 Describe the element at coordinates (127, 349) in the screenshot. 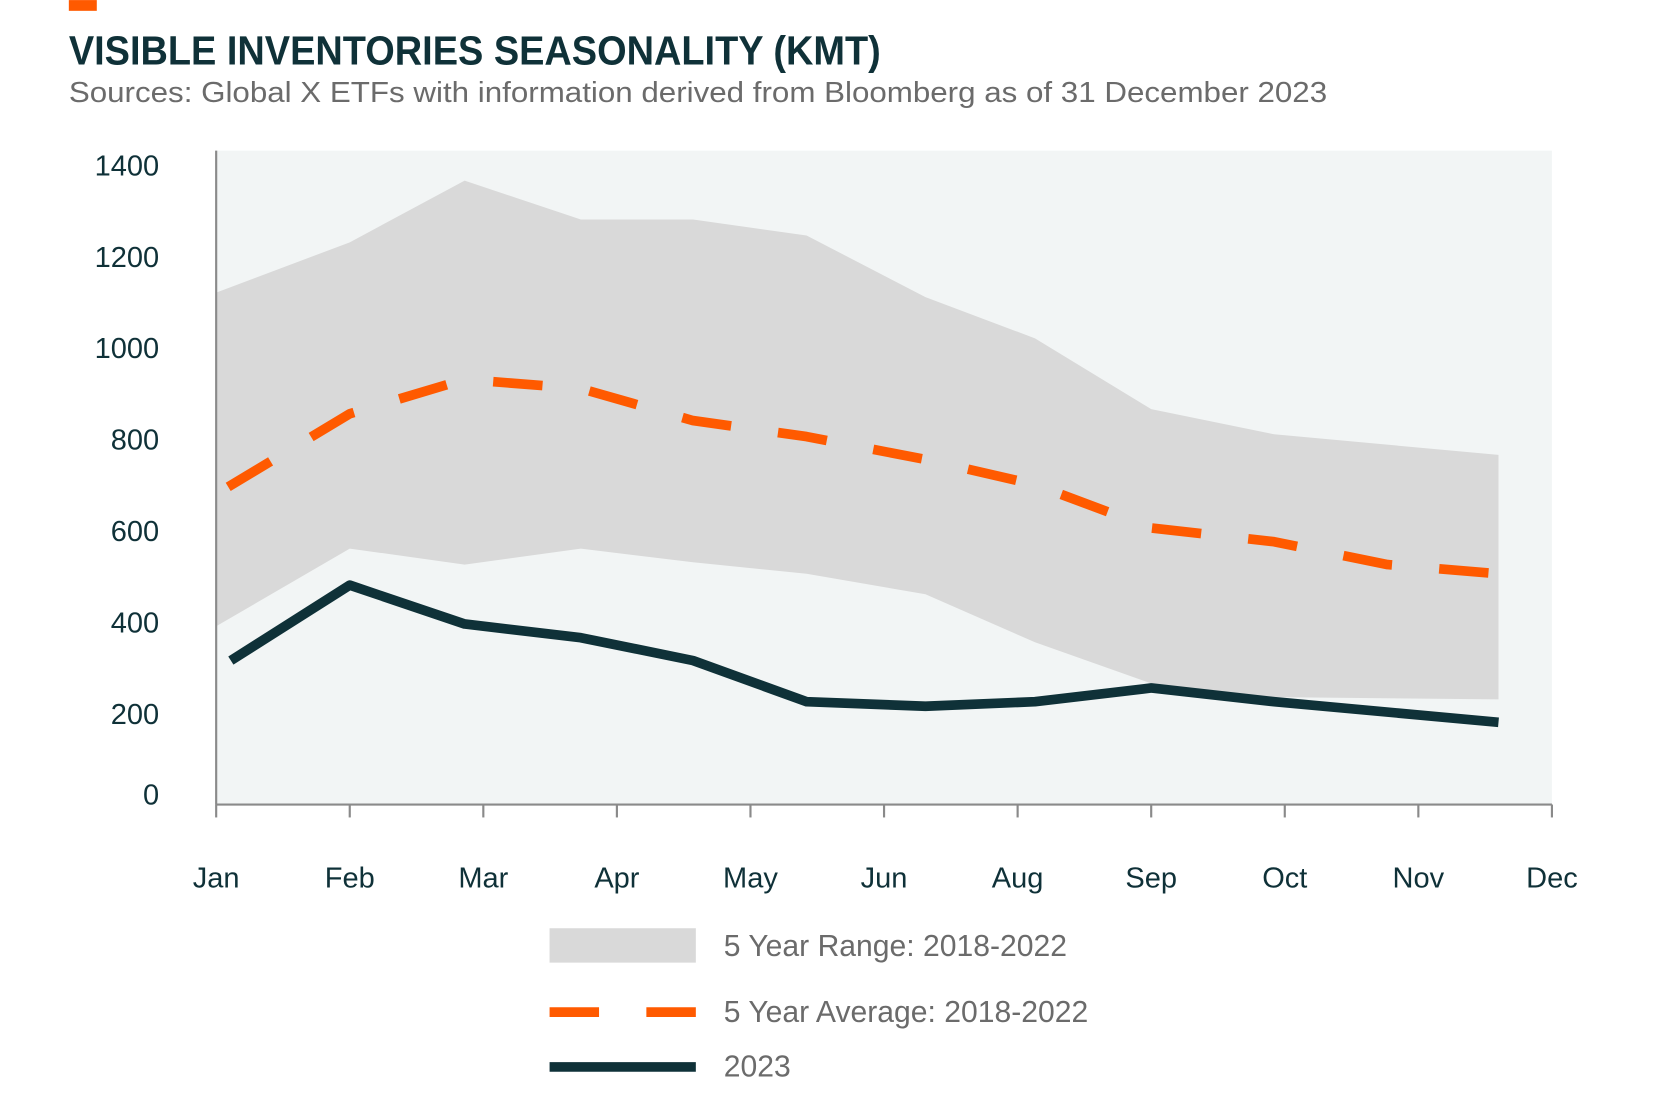

I see `y-tick-label: 1000` at that location.